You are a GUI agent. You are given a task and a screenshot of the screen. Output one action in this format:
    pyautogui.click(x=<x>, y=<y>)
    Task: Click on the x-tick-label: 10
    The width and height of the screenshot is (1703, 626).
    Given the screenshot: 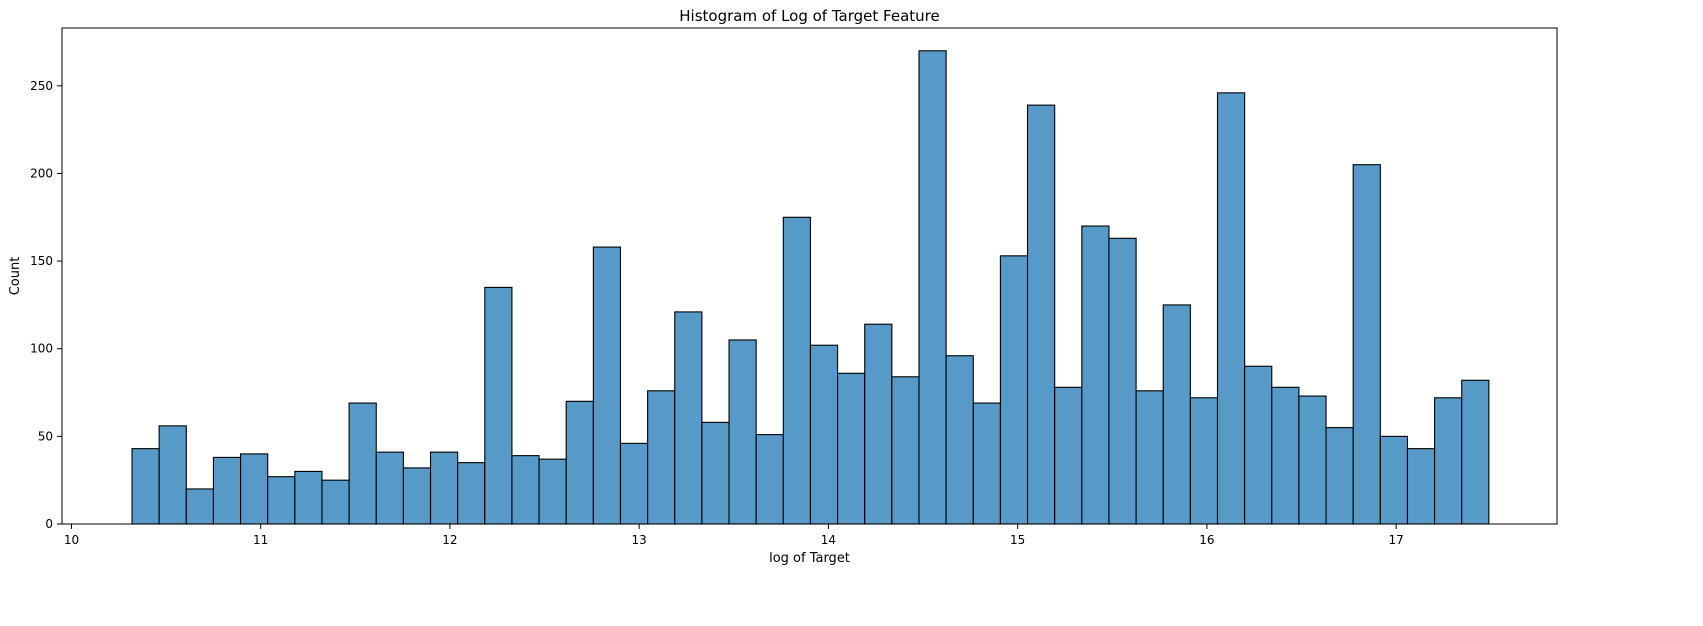 What is the action you would take?
    pyautogui.click(x=71, y=540)
    